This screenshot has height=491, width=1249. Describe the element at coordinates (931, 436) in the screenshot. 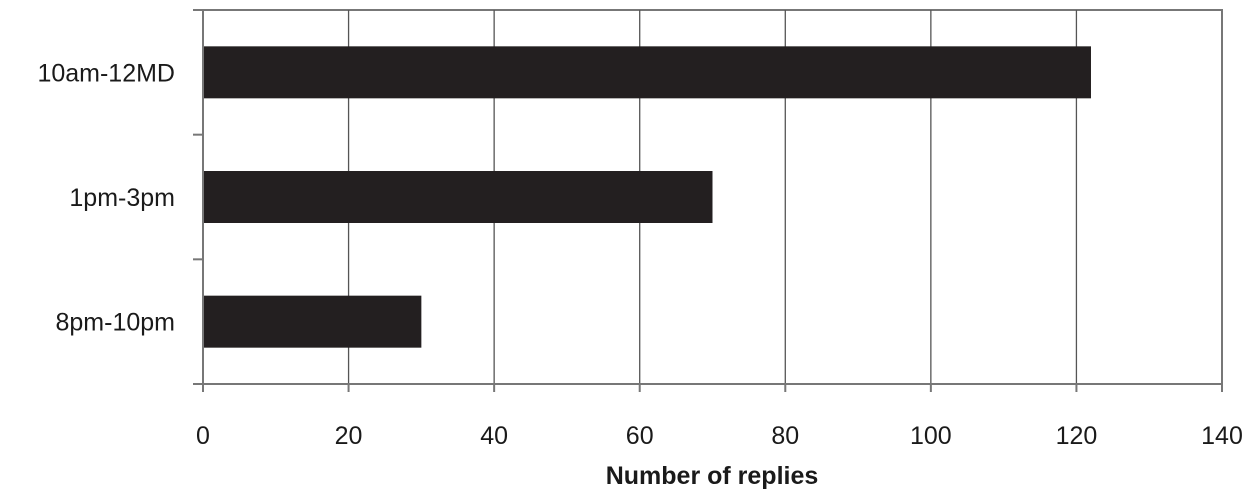

I see `x-tick-label-100: 100` at that location.